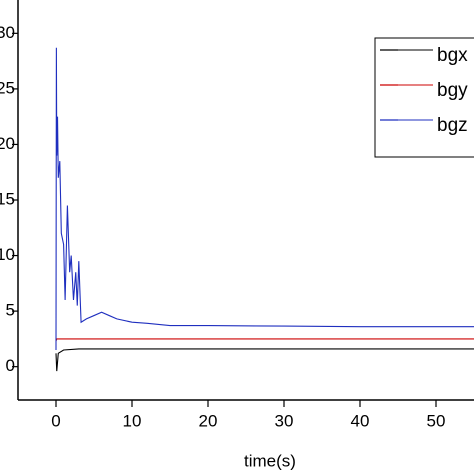  I want to click on x-axis-label: time(s), so click(270, 460).